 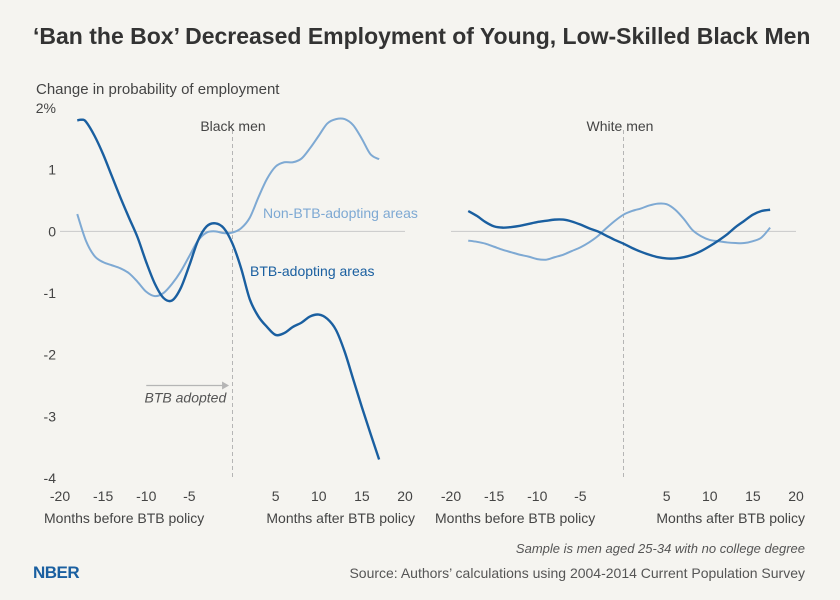 What do you see at coordinates (52, 170) in the screenshot?
I see `y-tick-label: 1` at bounding box center [52, 170].